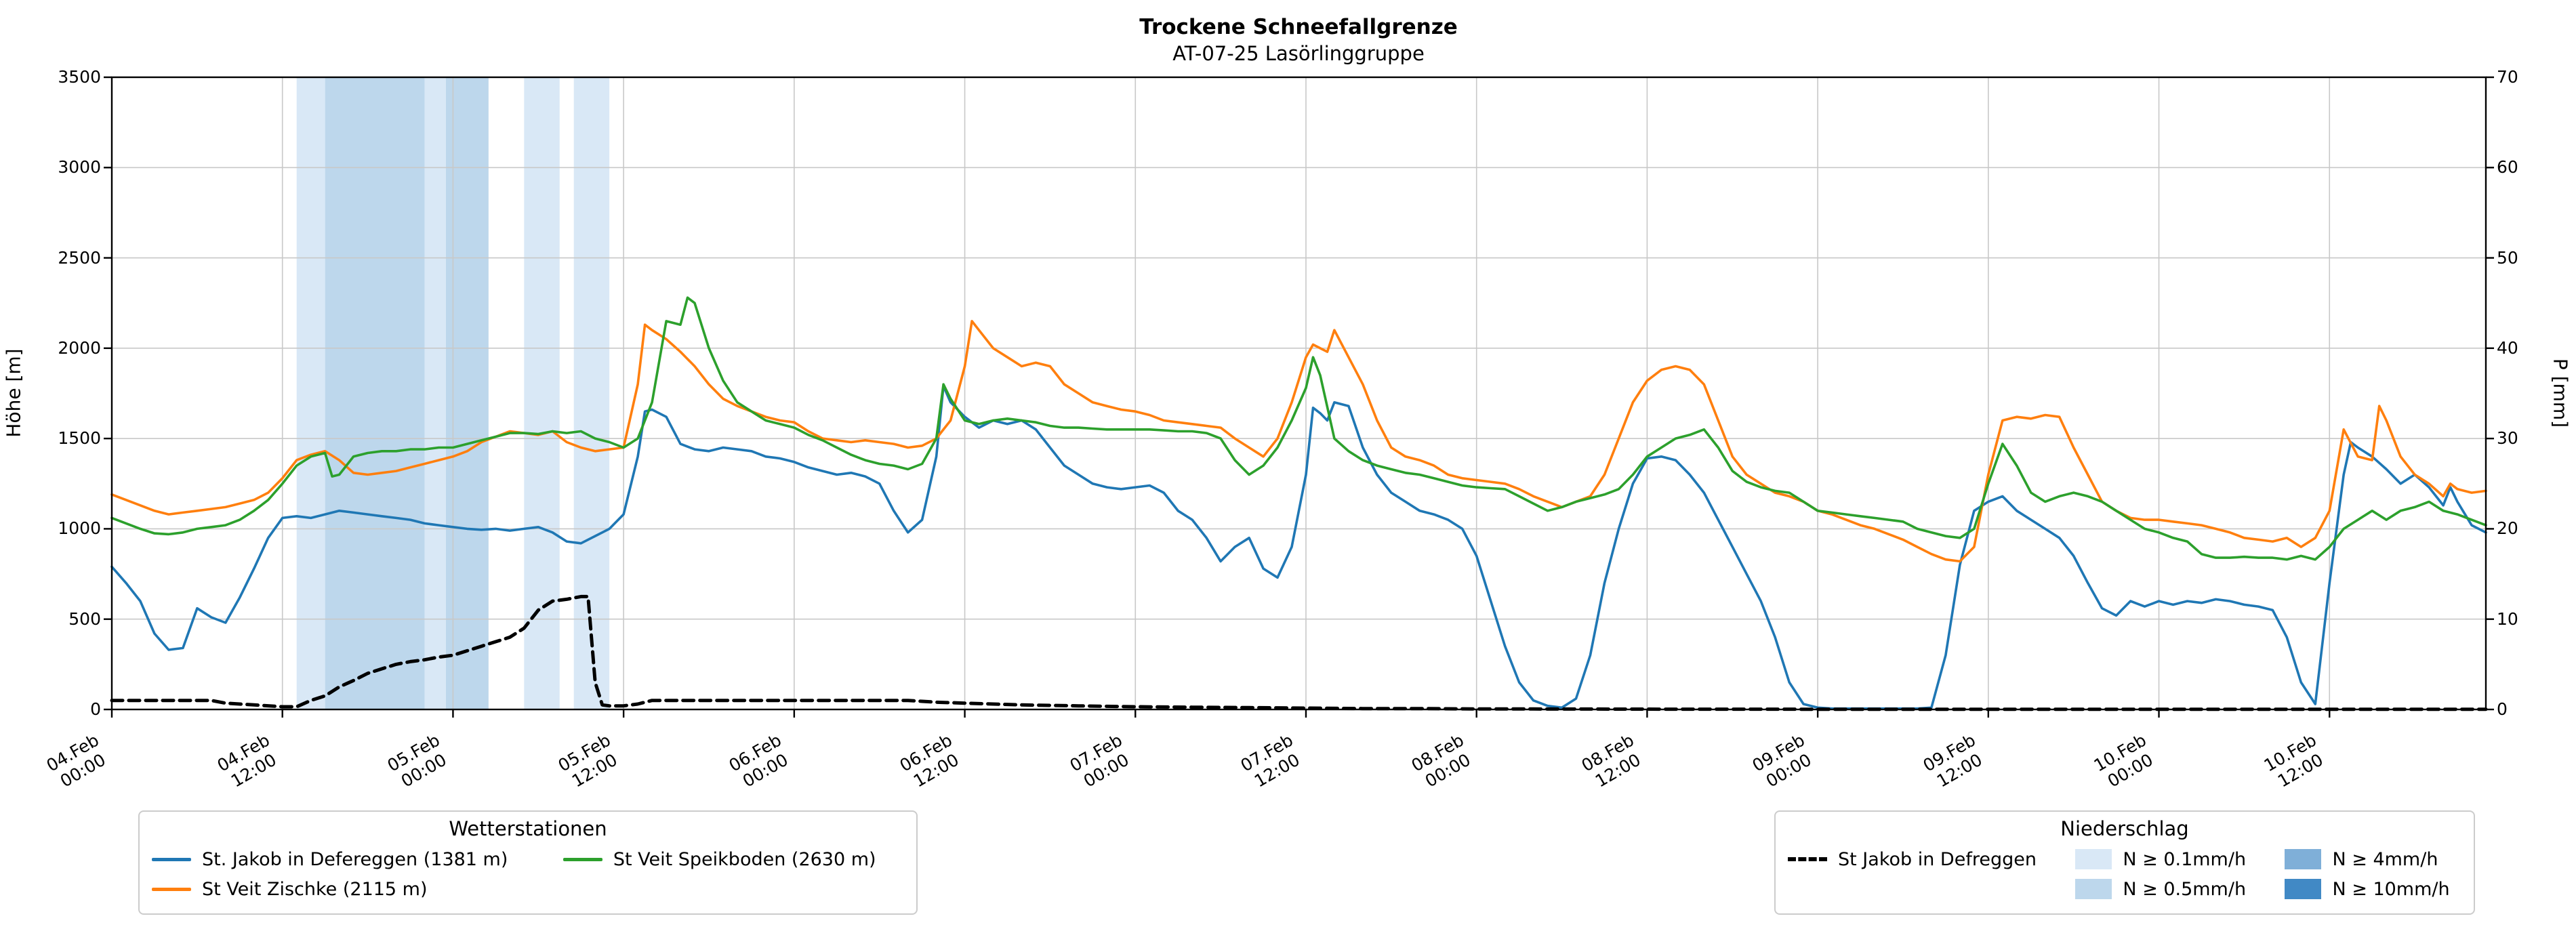 This screenshot has height=929, width=2576. What do you see at coordinates (587, 760) in the screenshot?
I see `x-tick-label: 05.Feb 12:00` at bounding box center [587, 760].